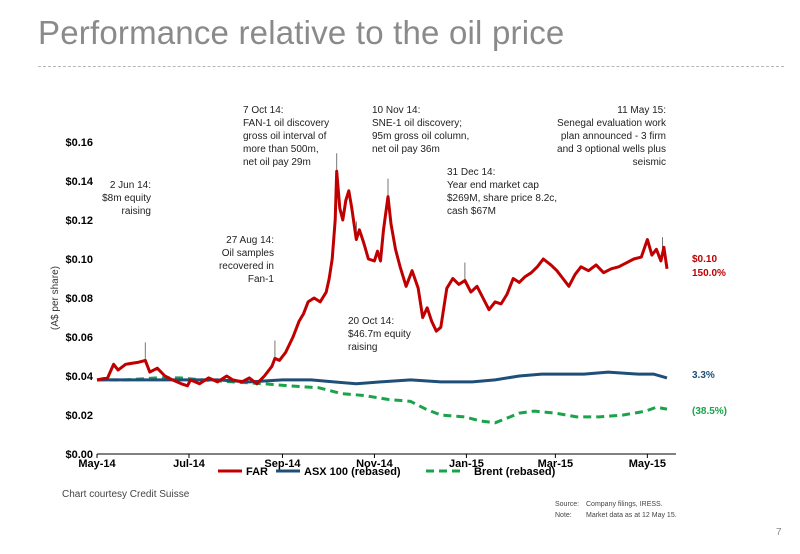 This screenshot has width=800, height=554. What do you see at coordinates (567, 504) in the screenshot?
I see `source-label: Source:` at bounding box center [567, 504].